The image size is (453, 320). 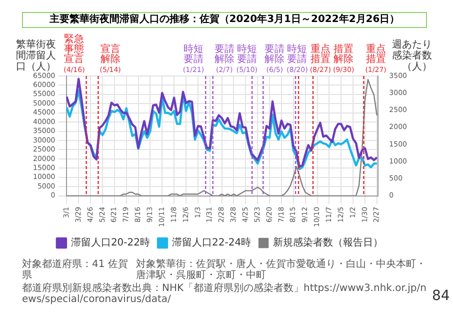 What do you see at coordinates (441, 296) in the screenshot?
I see `text: 84` at bounding box center [441, 296].